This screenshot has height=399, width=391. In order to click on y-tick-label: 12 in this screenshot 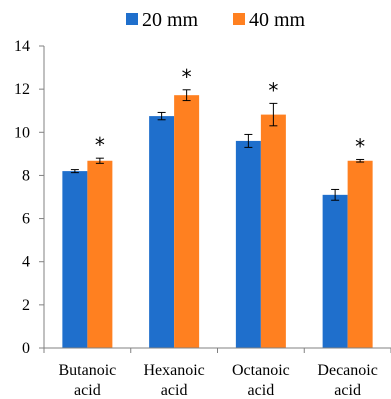, I will do `click(22, 89)`.